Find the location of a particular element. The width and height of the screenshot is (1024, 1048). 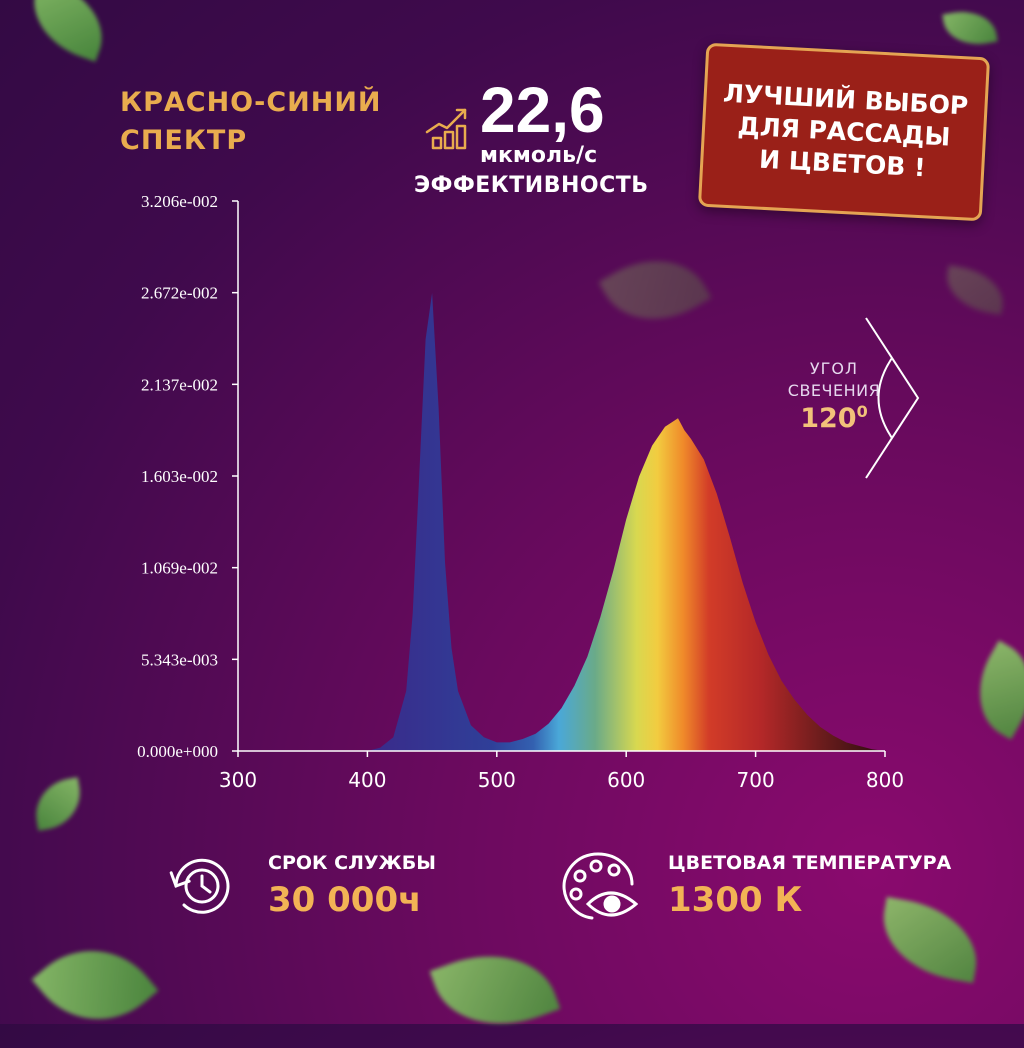

x-tick-label: 800 is located at coordinates (885, 780).